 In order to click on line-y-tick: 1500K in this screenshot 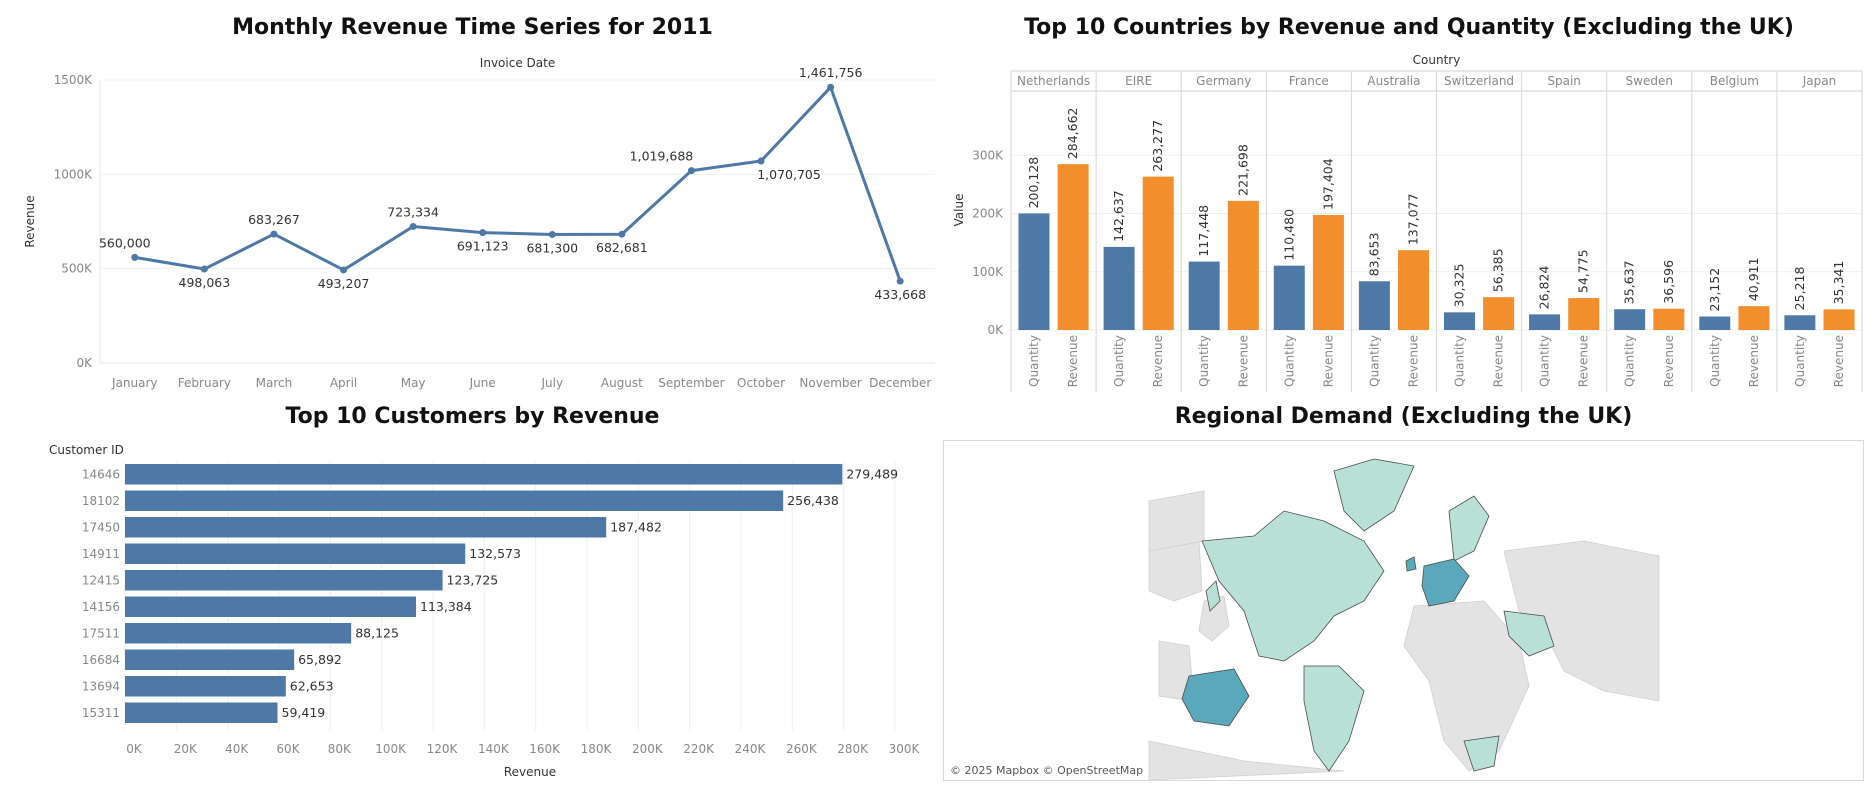, I will do `click(74, 80)`.